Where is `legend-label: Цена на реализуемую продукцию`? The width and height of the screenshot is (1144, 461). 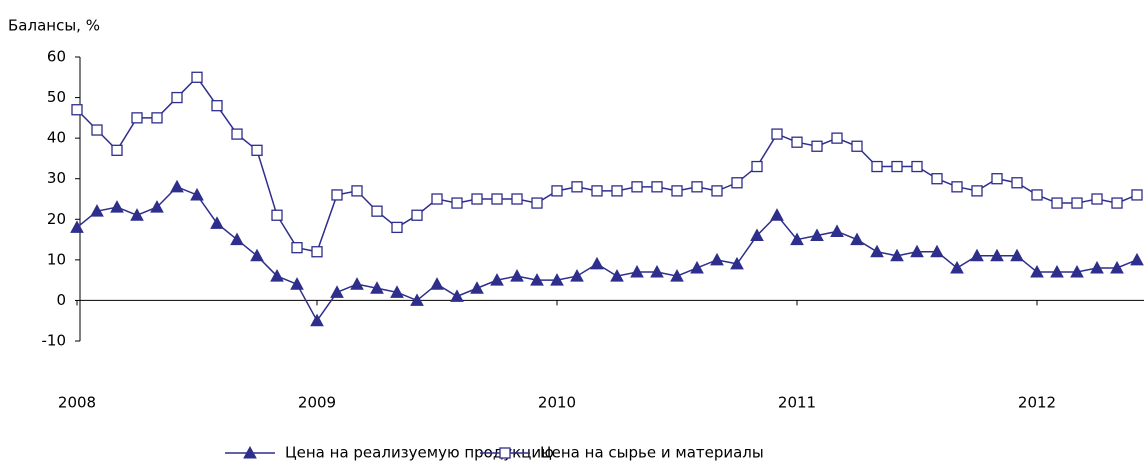
legend-label: Цена на реализуемую продукцию is located at coordinates (419, 452).